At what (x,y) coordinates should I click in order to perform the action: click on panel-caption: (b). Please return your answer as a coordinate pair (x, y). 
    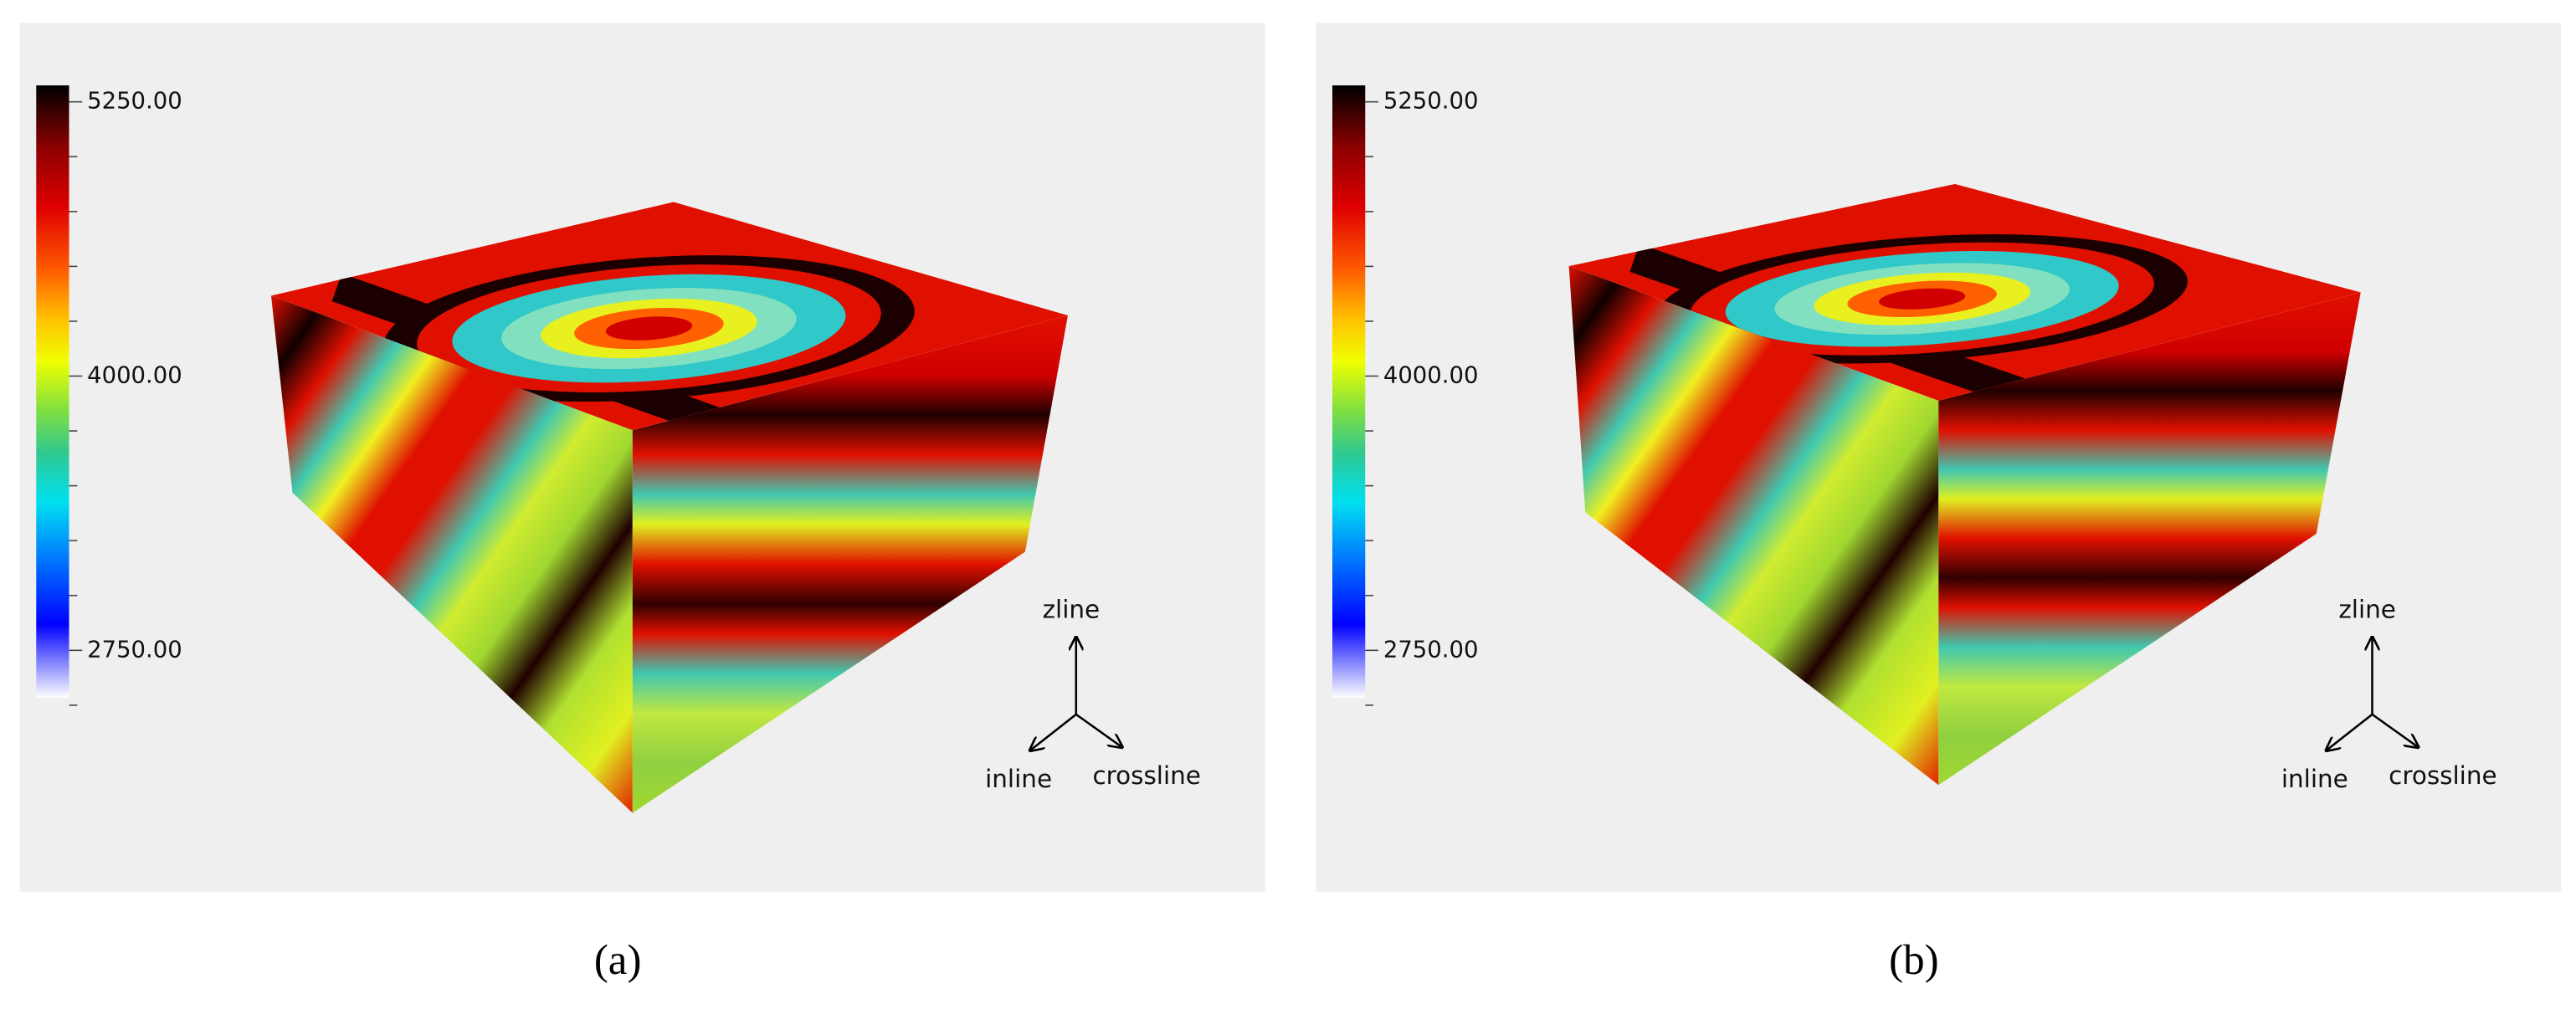
    Looking at the image, I should click on (1914, 960).